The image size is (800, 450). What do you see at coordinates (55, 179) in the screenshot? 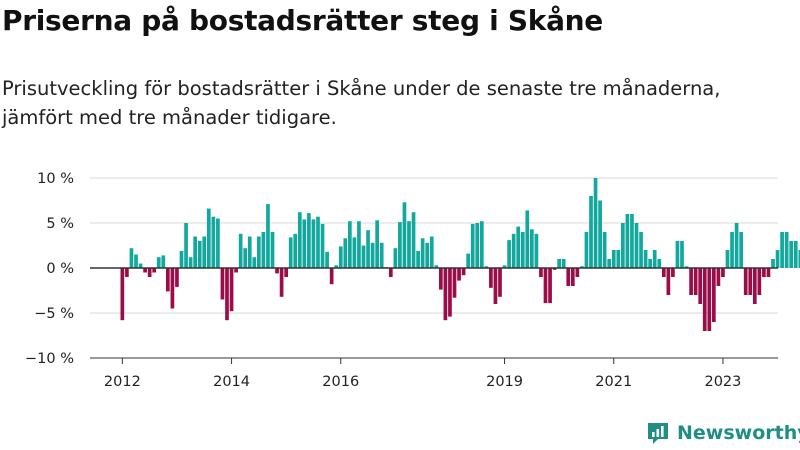
I see `y-tick-label: 10 %` at bounding box center [55, 179].